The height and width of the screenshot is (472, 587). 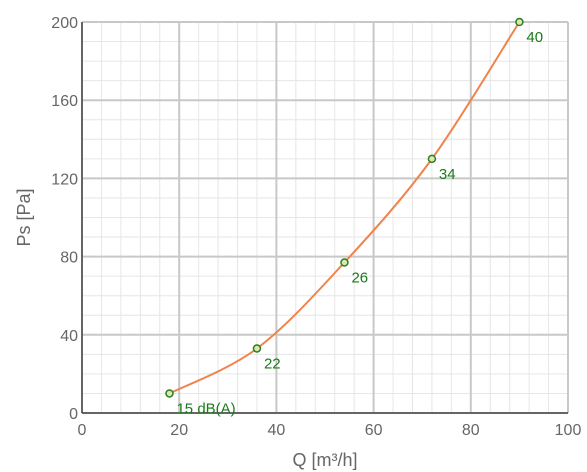 I want to click on y-tick-label: 80, so click(x=69, y=258).